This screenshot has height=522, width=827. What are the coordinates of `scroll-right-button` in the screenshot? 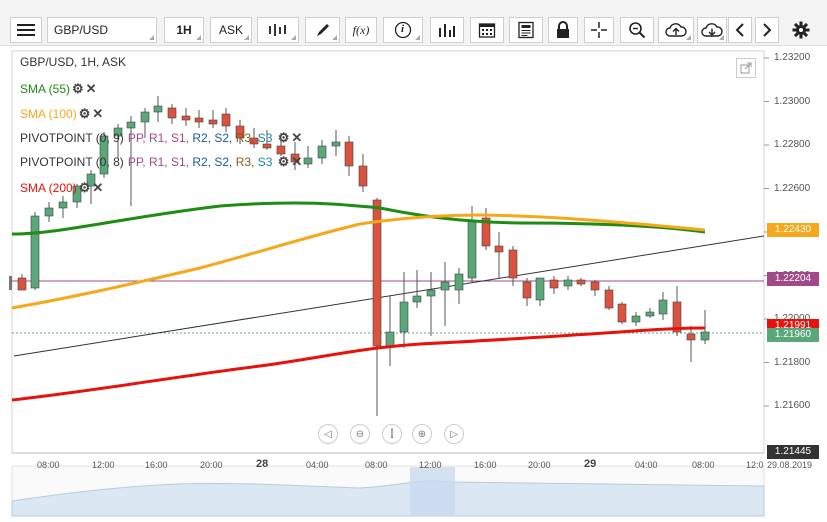 It's located at (767, 30).